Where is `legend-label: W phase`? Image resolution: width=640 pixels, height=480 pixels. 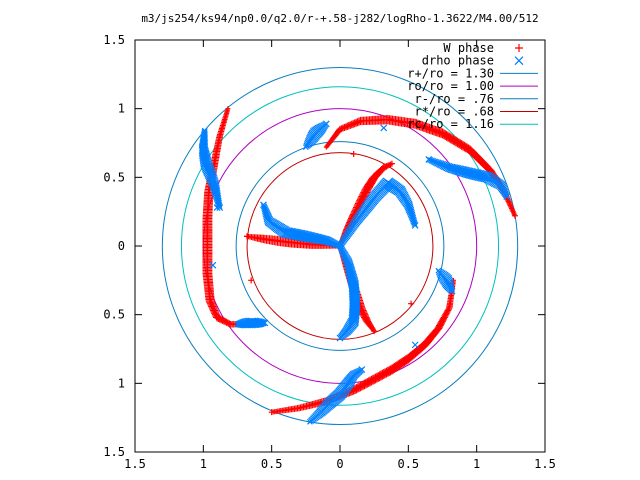 legend-label: W phase is located at coordinates (468, 48).